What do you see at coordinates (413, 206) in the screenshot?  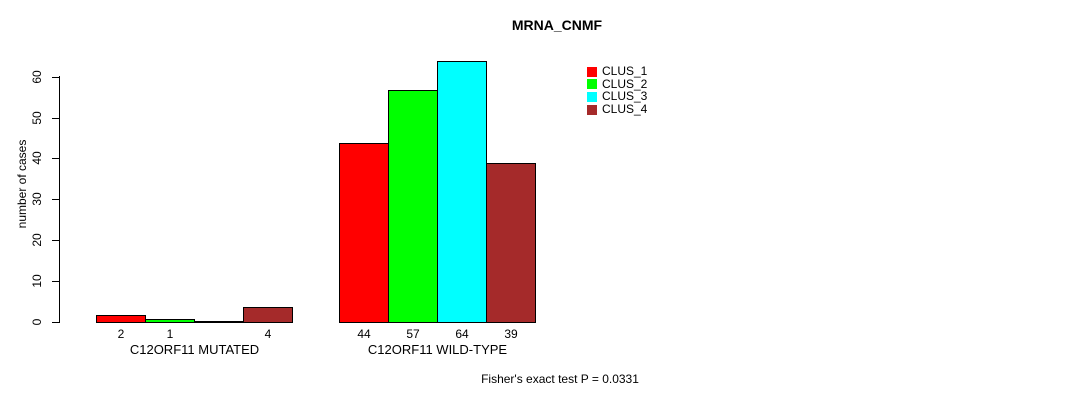 I see `bar-clus_2-group2` at bounding box center [413, 206].